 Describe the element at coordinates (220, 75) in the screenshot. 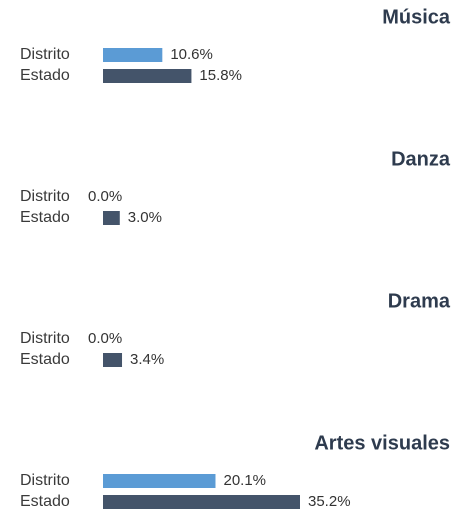

I see `value-label: 15.8%` at that location.